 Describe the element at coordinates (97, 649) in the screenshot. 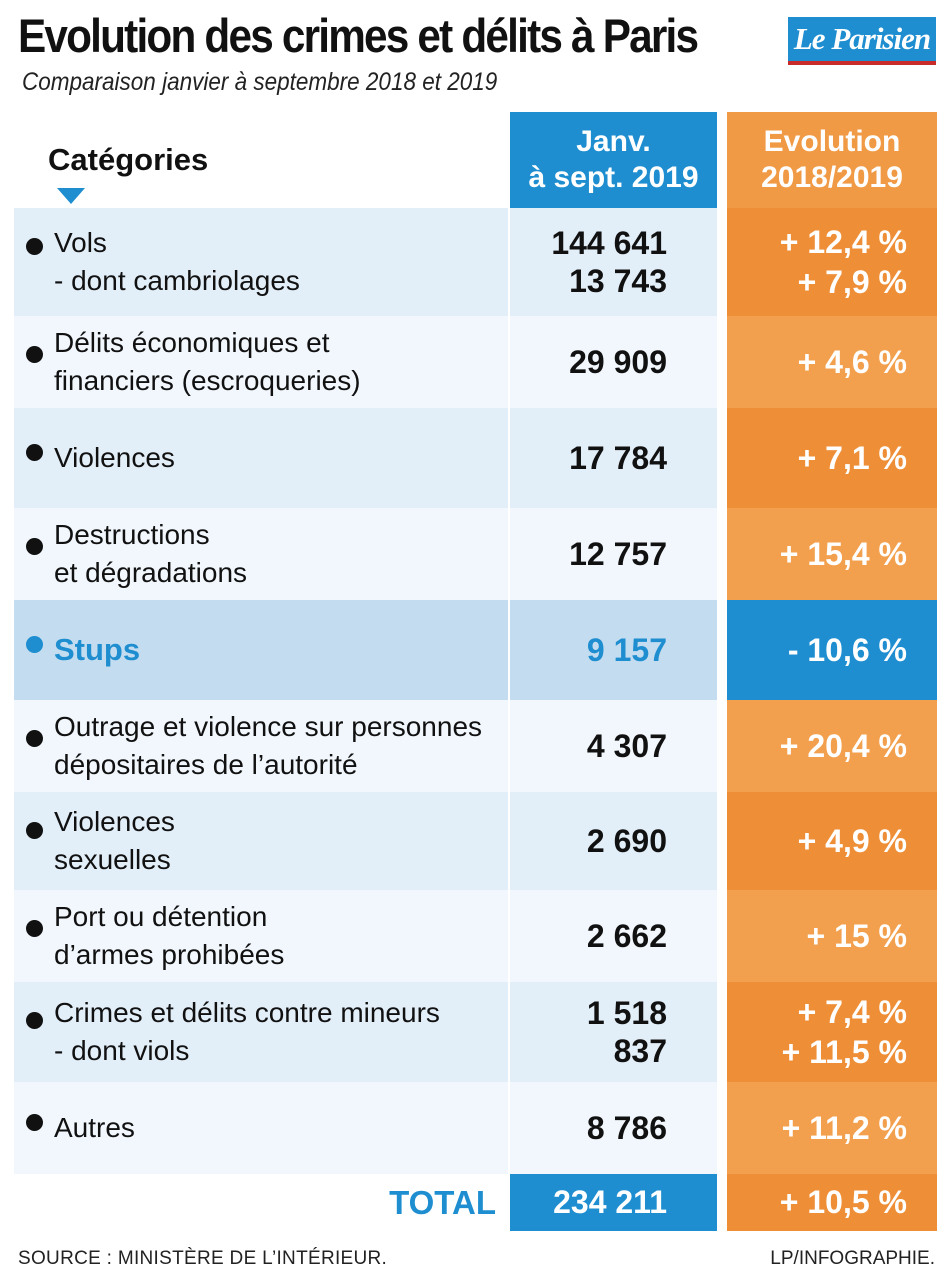

I see `category-line: Stups` at that location.